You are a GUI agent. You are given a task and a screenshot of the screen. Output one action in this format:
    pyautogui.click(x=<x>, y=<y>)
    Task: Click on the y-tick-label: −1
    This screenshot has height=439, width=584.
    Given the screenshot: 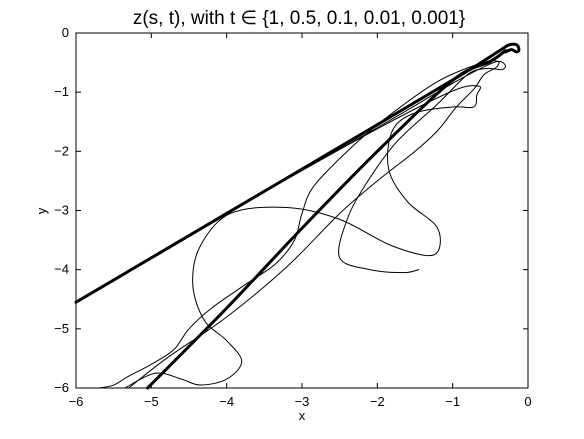 What is the action you would take?
    pyautogui.click(x=61, y=91)
    